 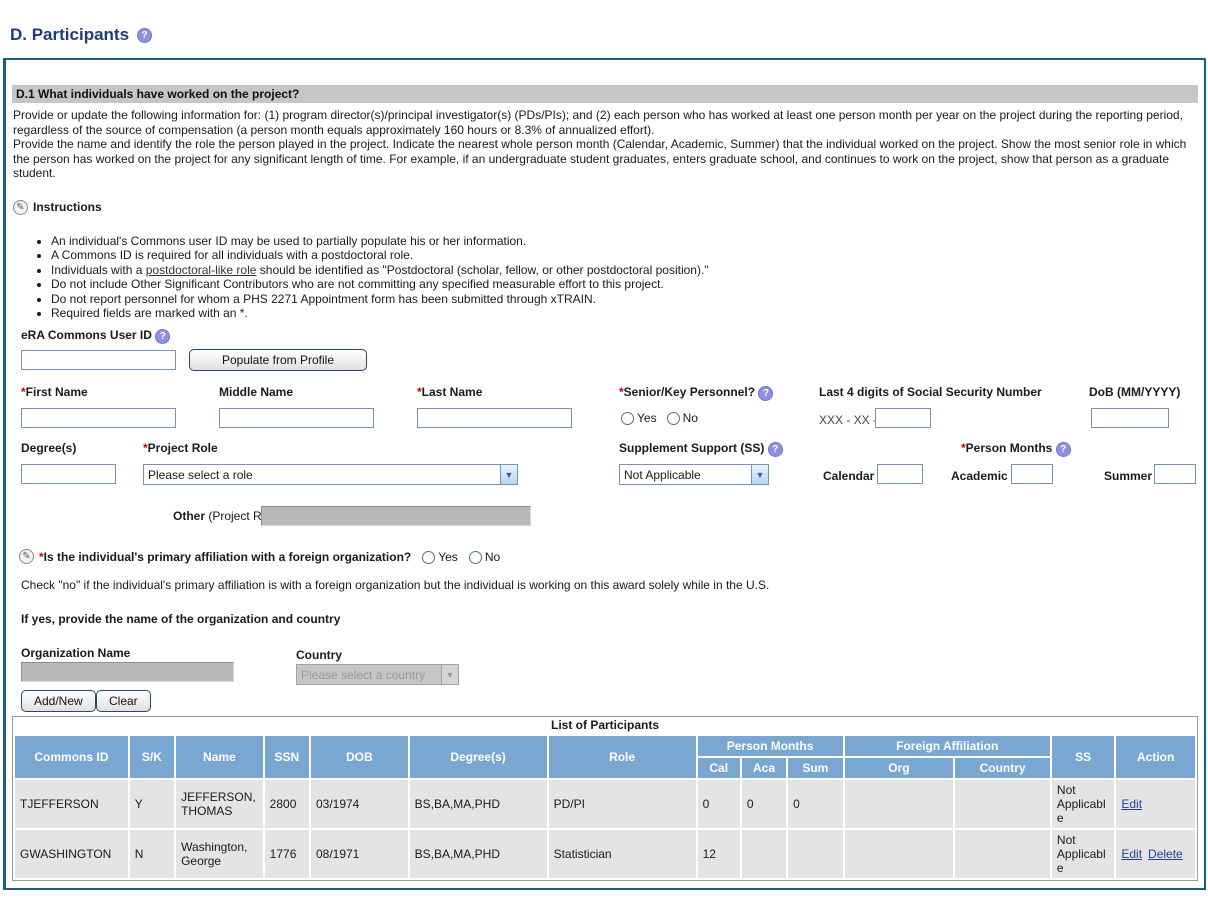 What do you see at coordinates (979, 476) in the screenshot?
I see `academic-label: Academic` at bounding box center [979, 476].